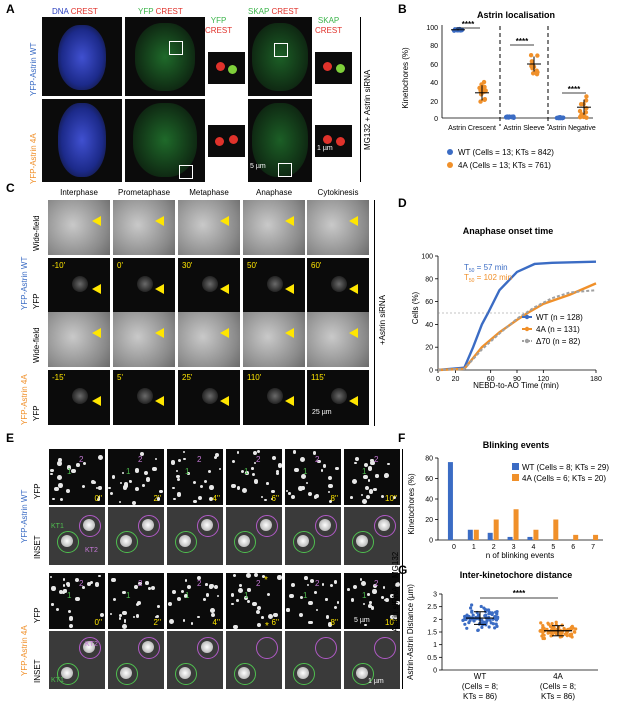 Image resolution: width=617 pixels, height=707 pixels. I want to click on panel-e-kt2-label: KT2, so click(91, 550).